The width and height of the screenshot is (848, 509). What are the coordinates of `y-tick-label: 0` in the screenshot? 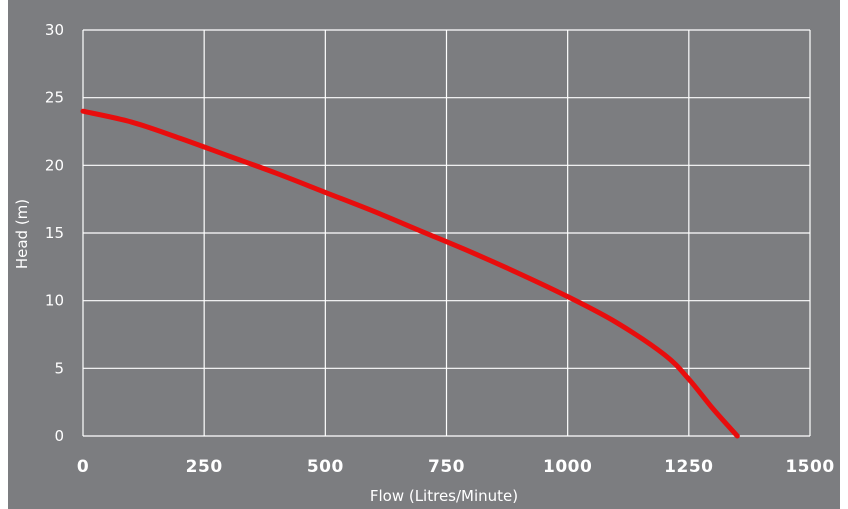 It's located at (59, 436).